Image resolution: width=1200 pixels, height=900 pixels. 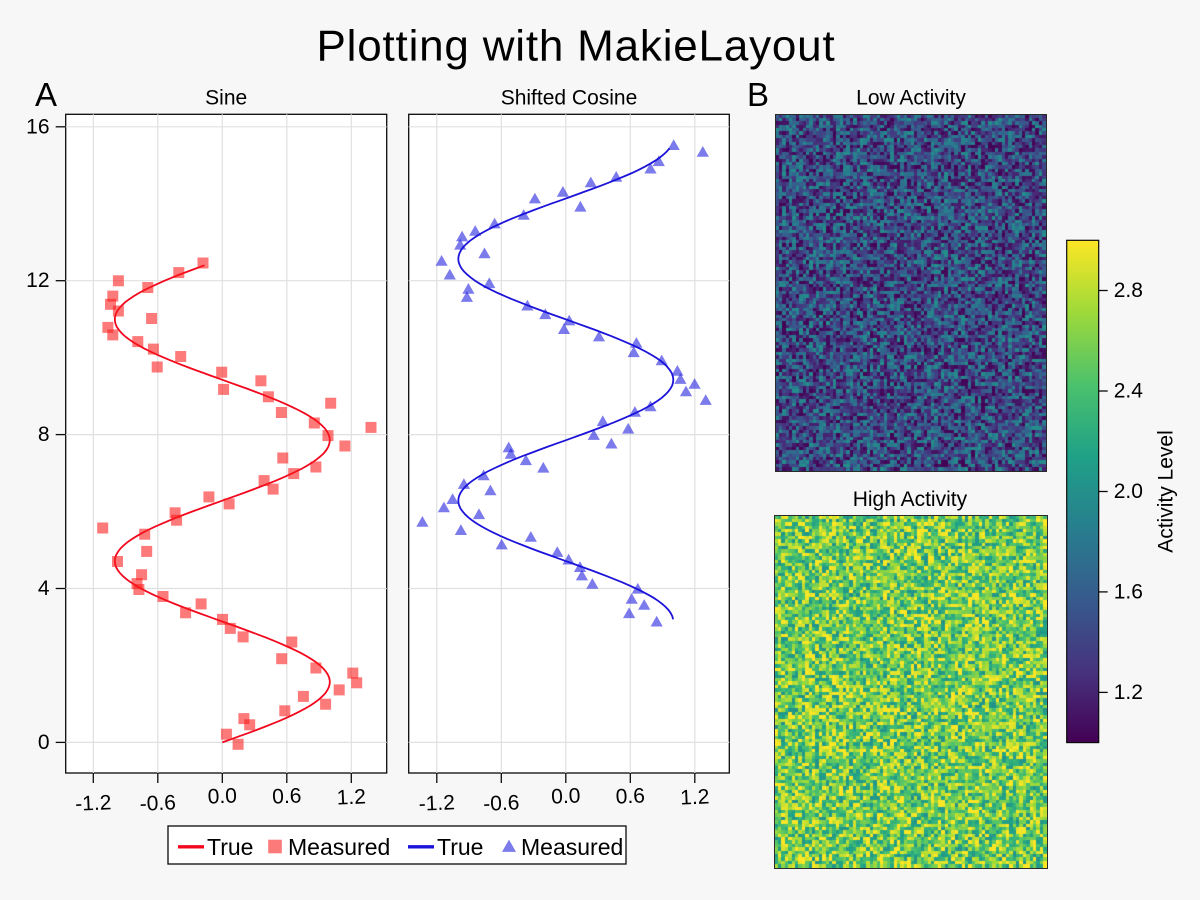 What do you see at coordinates (1129, 391) in the screenshot?
I see `svg-text: 2.4` at bounding box center [1129, 391].